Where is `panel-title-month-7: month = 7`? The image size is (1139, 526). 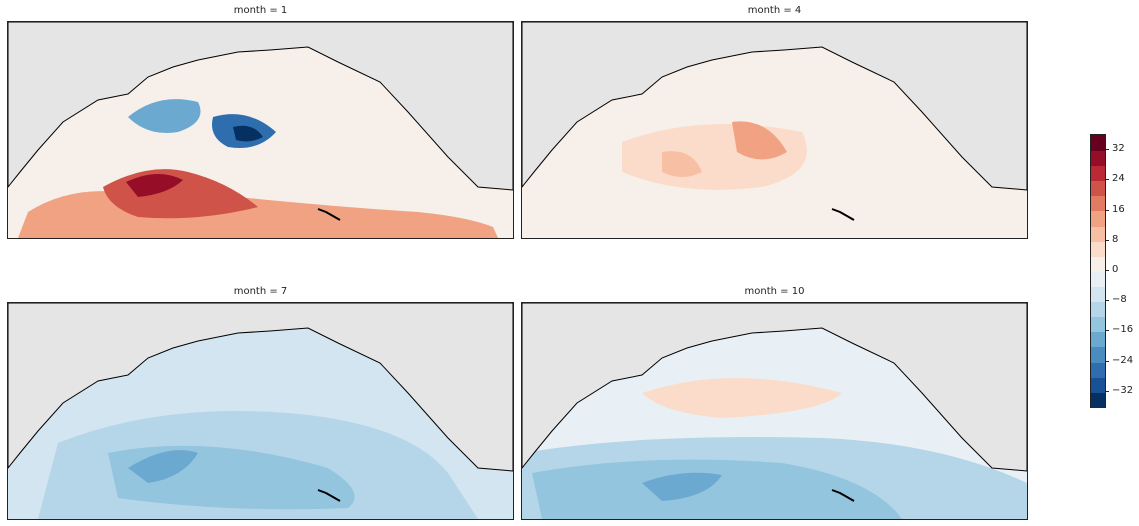
panel-title-month-7: month = 7 is located at coordinates (260, 291).